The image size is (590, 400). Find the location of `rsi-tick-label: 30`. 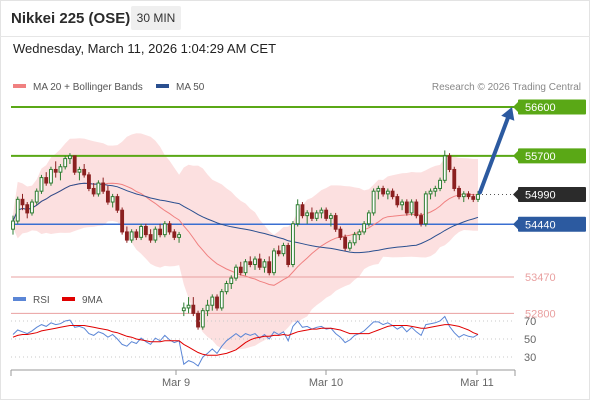

rsi-tick-label: 30 is located at coordinates (530, 358).